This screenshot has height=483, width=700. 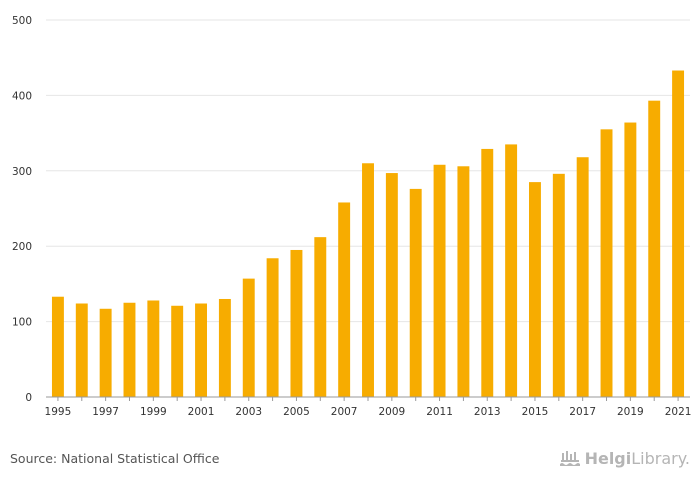 What do you see at coordinates (439, 412) in the screenshot?
I see `x-tick-label: 2011` at bounding box center [439, 412].